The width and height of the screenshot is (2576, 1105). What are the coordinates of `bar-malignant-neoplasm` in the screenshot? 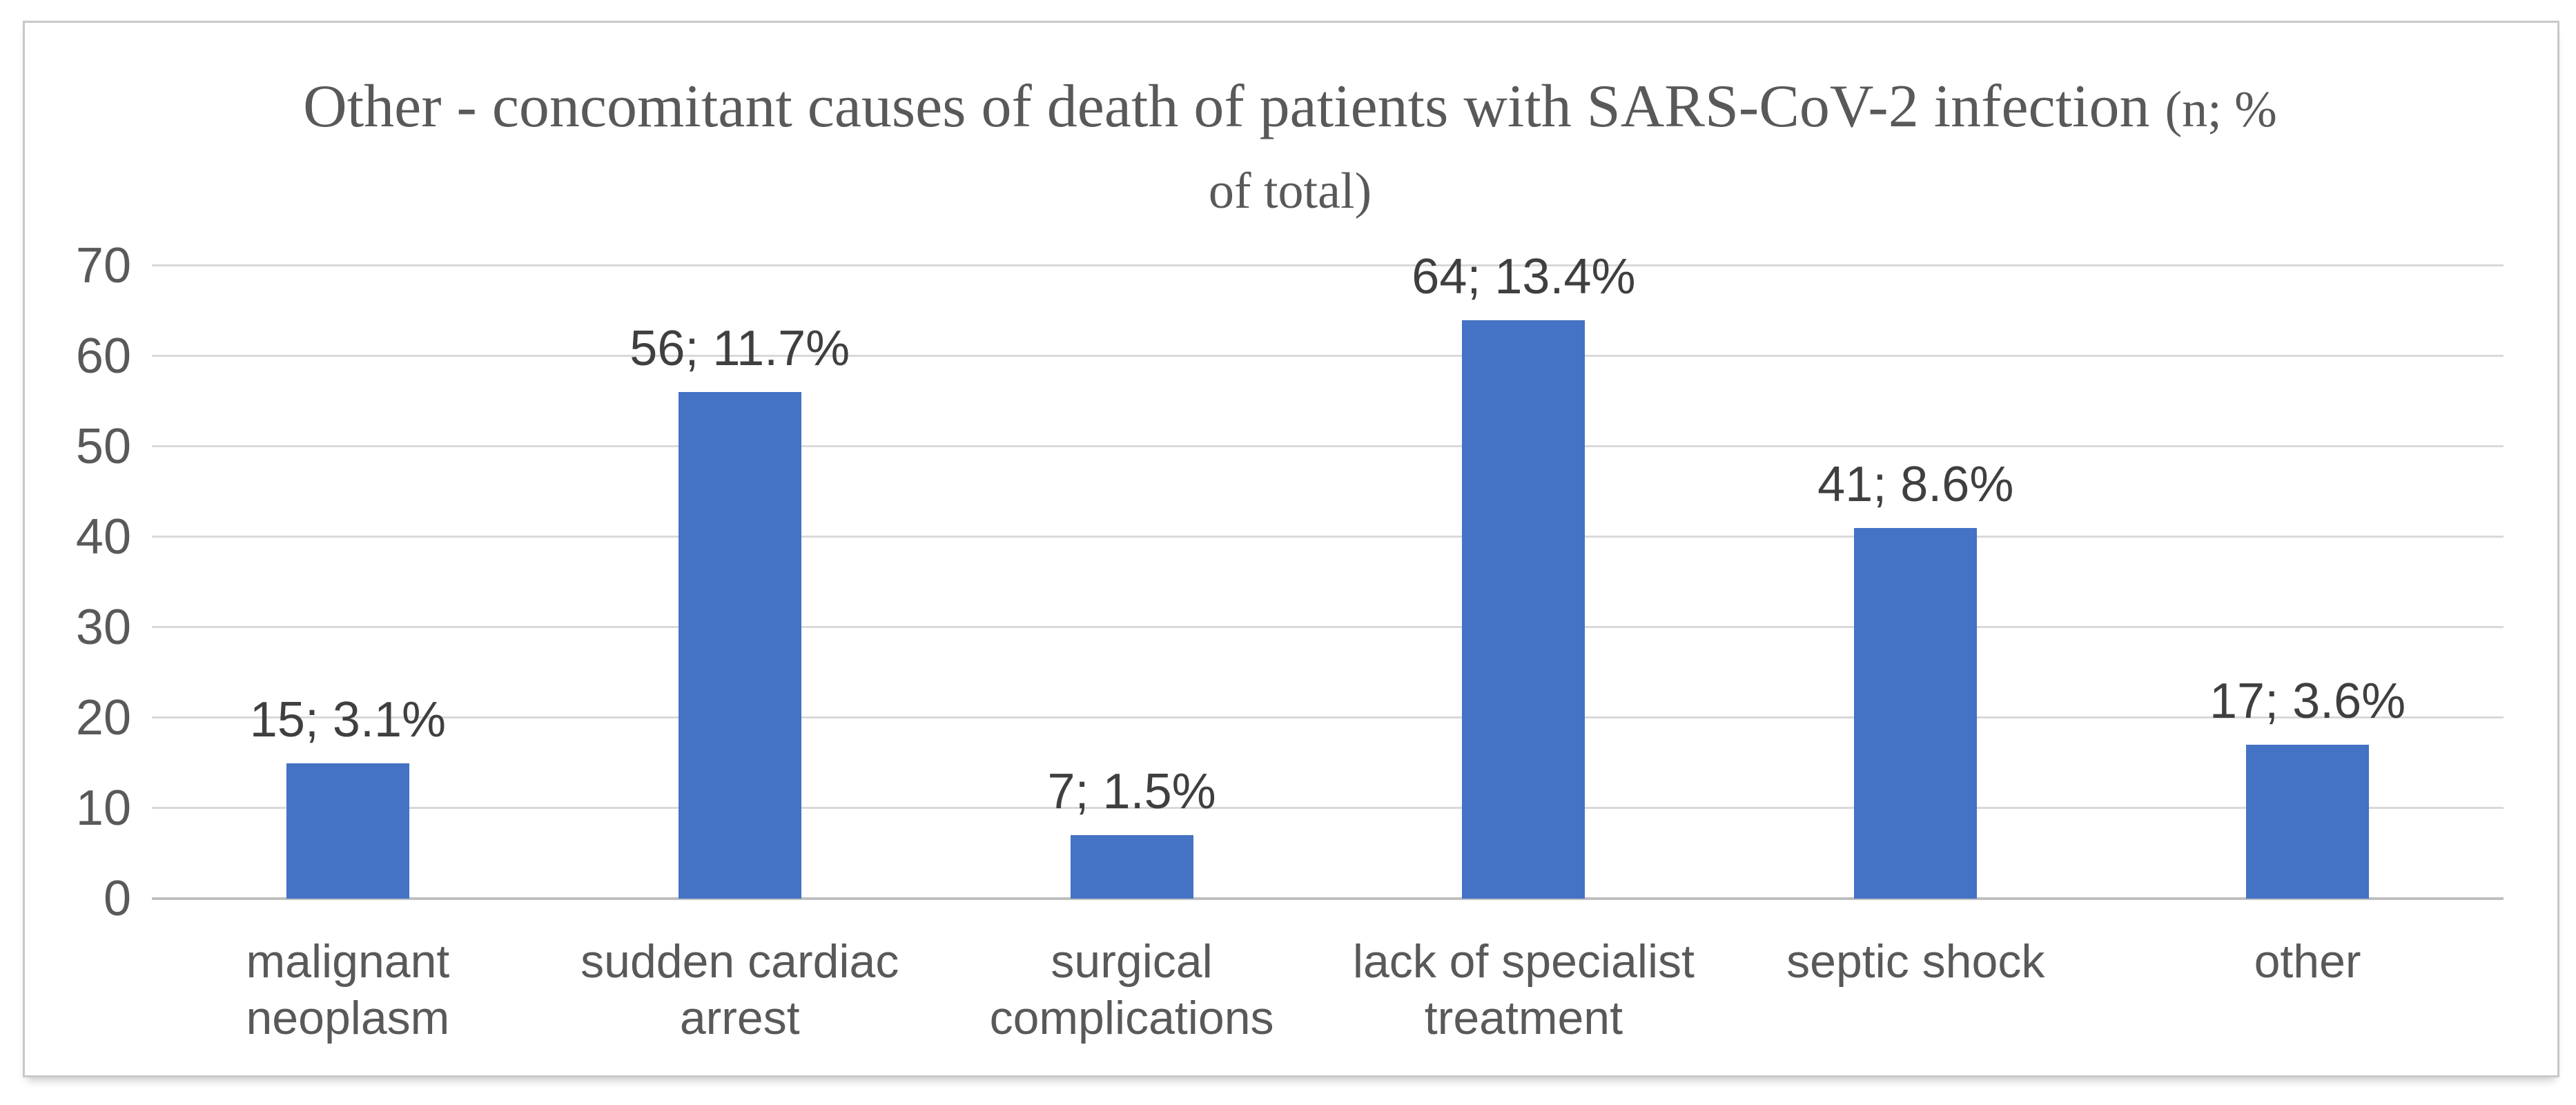 It's located at (347, 831).